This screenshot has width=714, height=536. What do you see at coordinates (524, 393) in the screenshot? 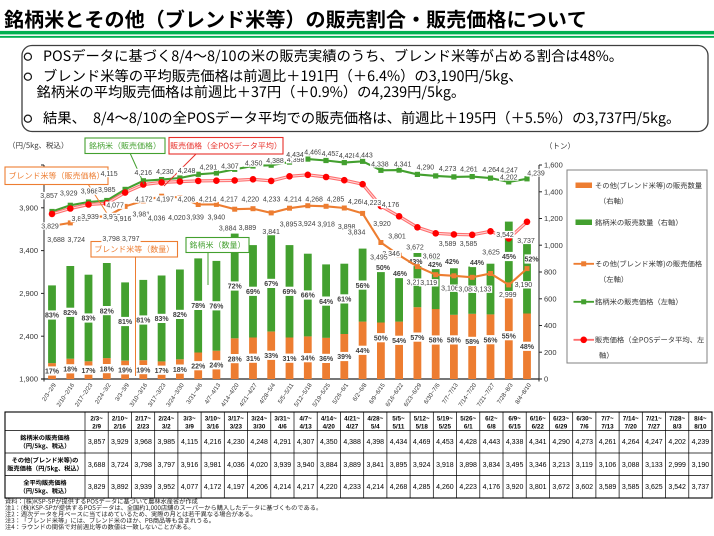
I see `svg-text: 8/4~8/10` at bounding box center [524, 393].